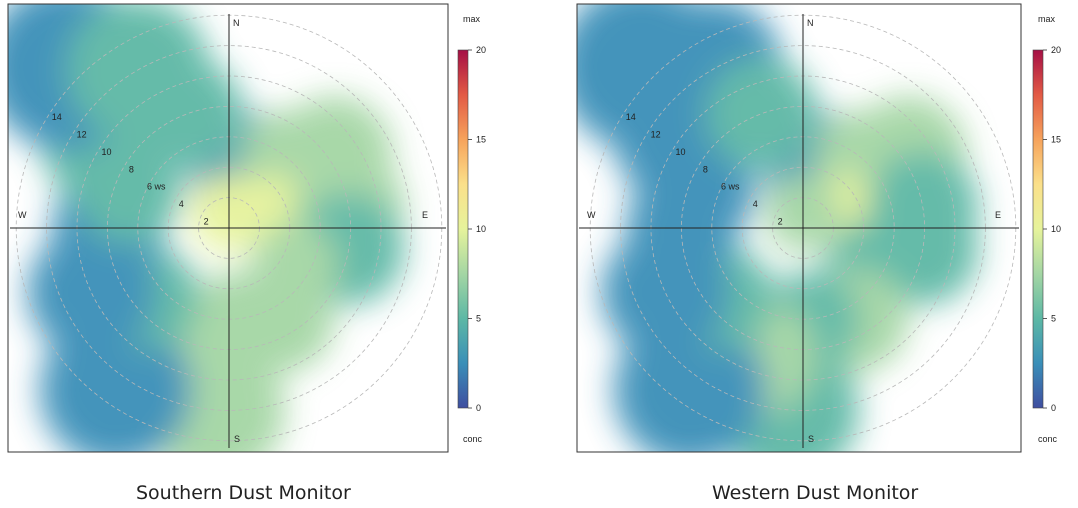 Image resolution: width=1078 pixels, height=508 pixels. What do you see at coordinates (243, 493) in the screenshot?
I see `chart-caption: Southern Dust Monitor` at bounding box center [243, 493].